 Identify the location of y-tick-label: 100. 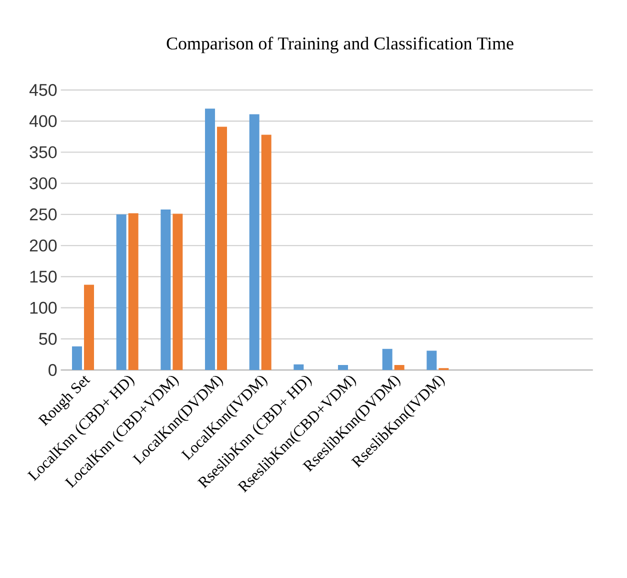
(43, 308).